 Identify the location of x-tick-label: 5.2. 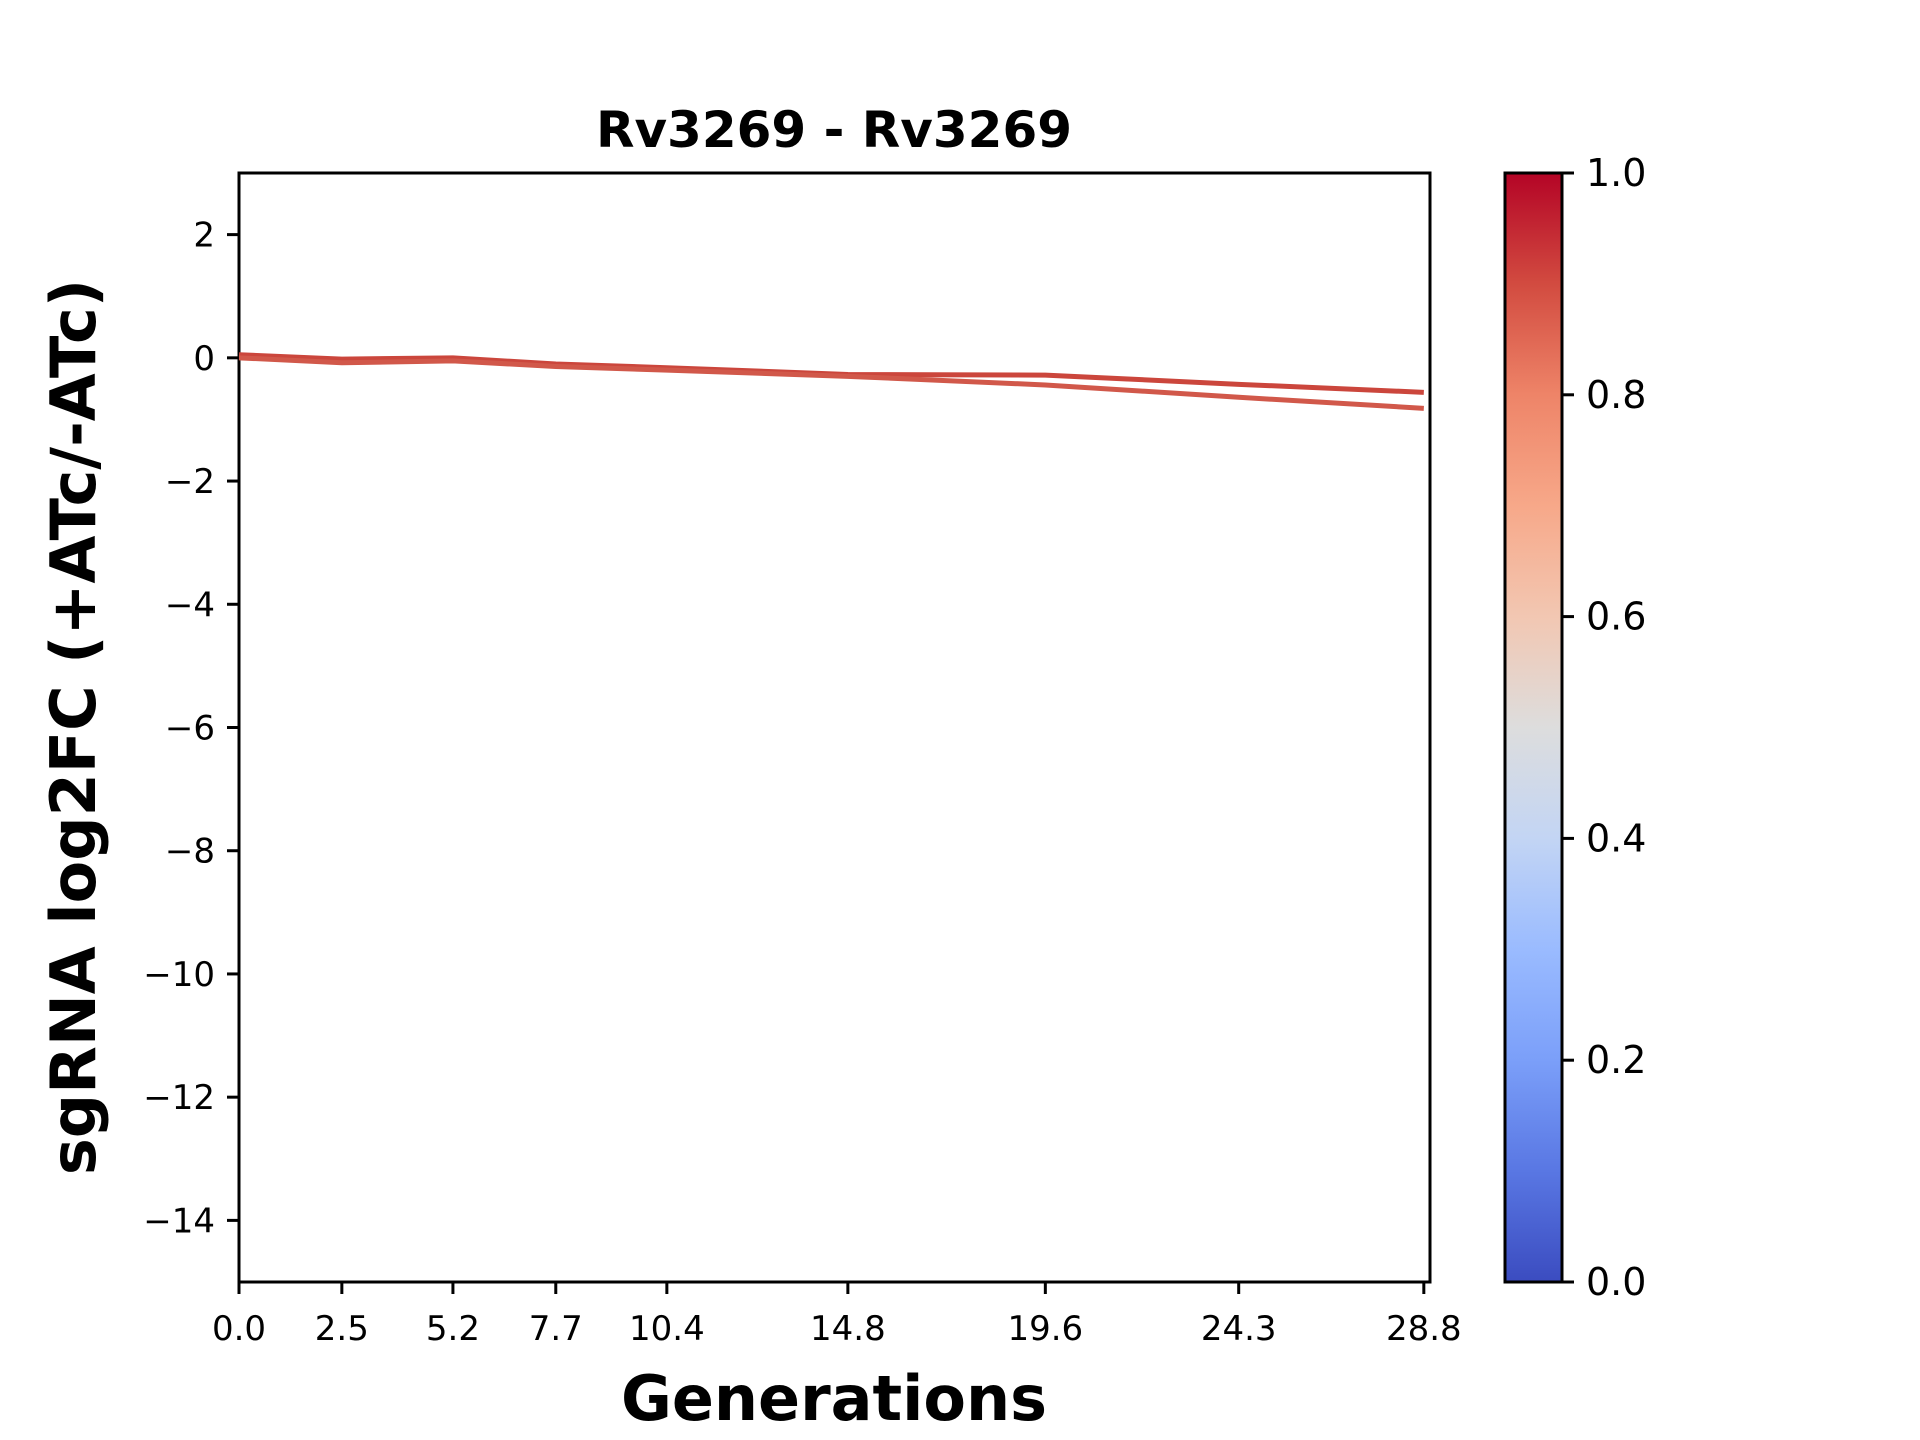
(453, 1329).